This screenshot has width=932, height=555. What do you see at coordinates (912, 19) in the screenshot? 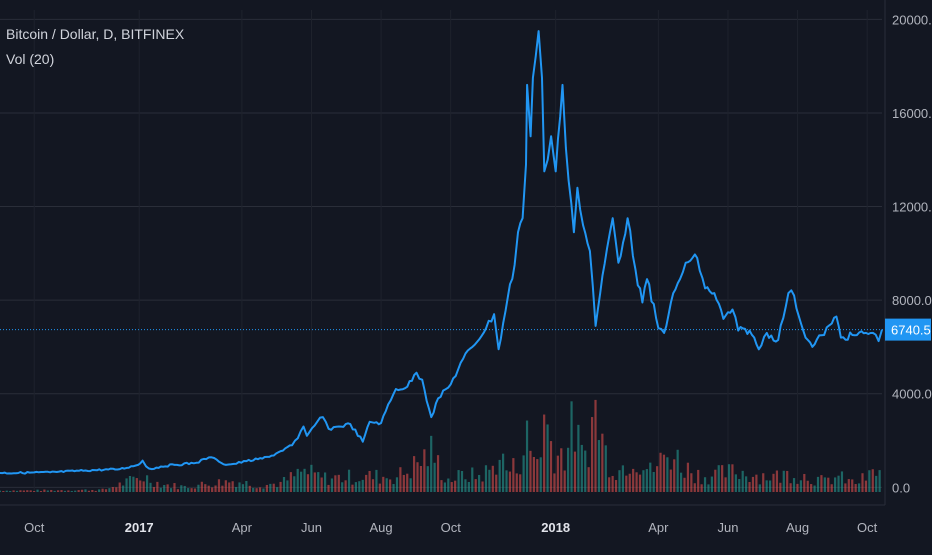
I see `y-tick-label: 20000.0` at bounding box center [912, 19].